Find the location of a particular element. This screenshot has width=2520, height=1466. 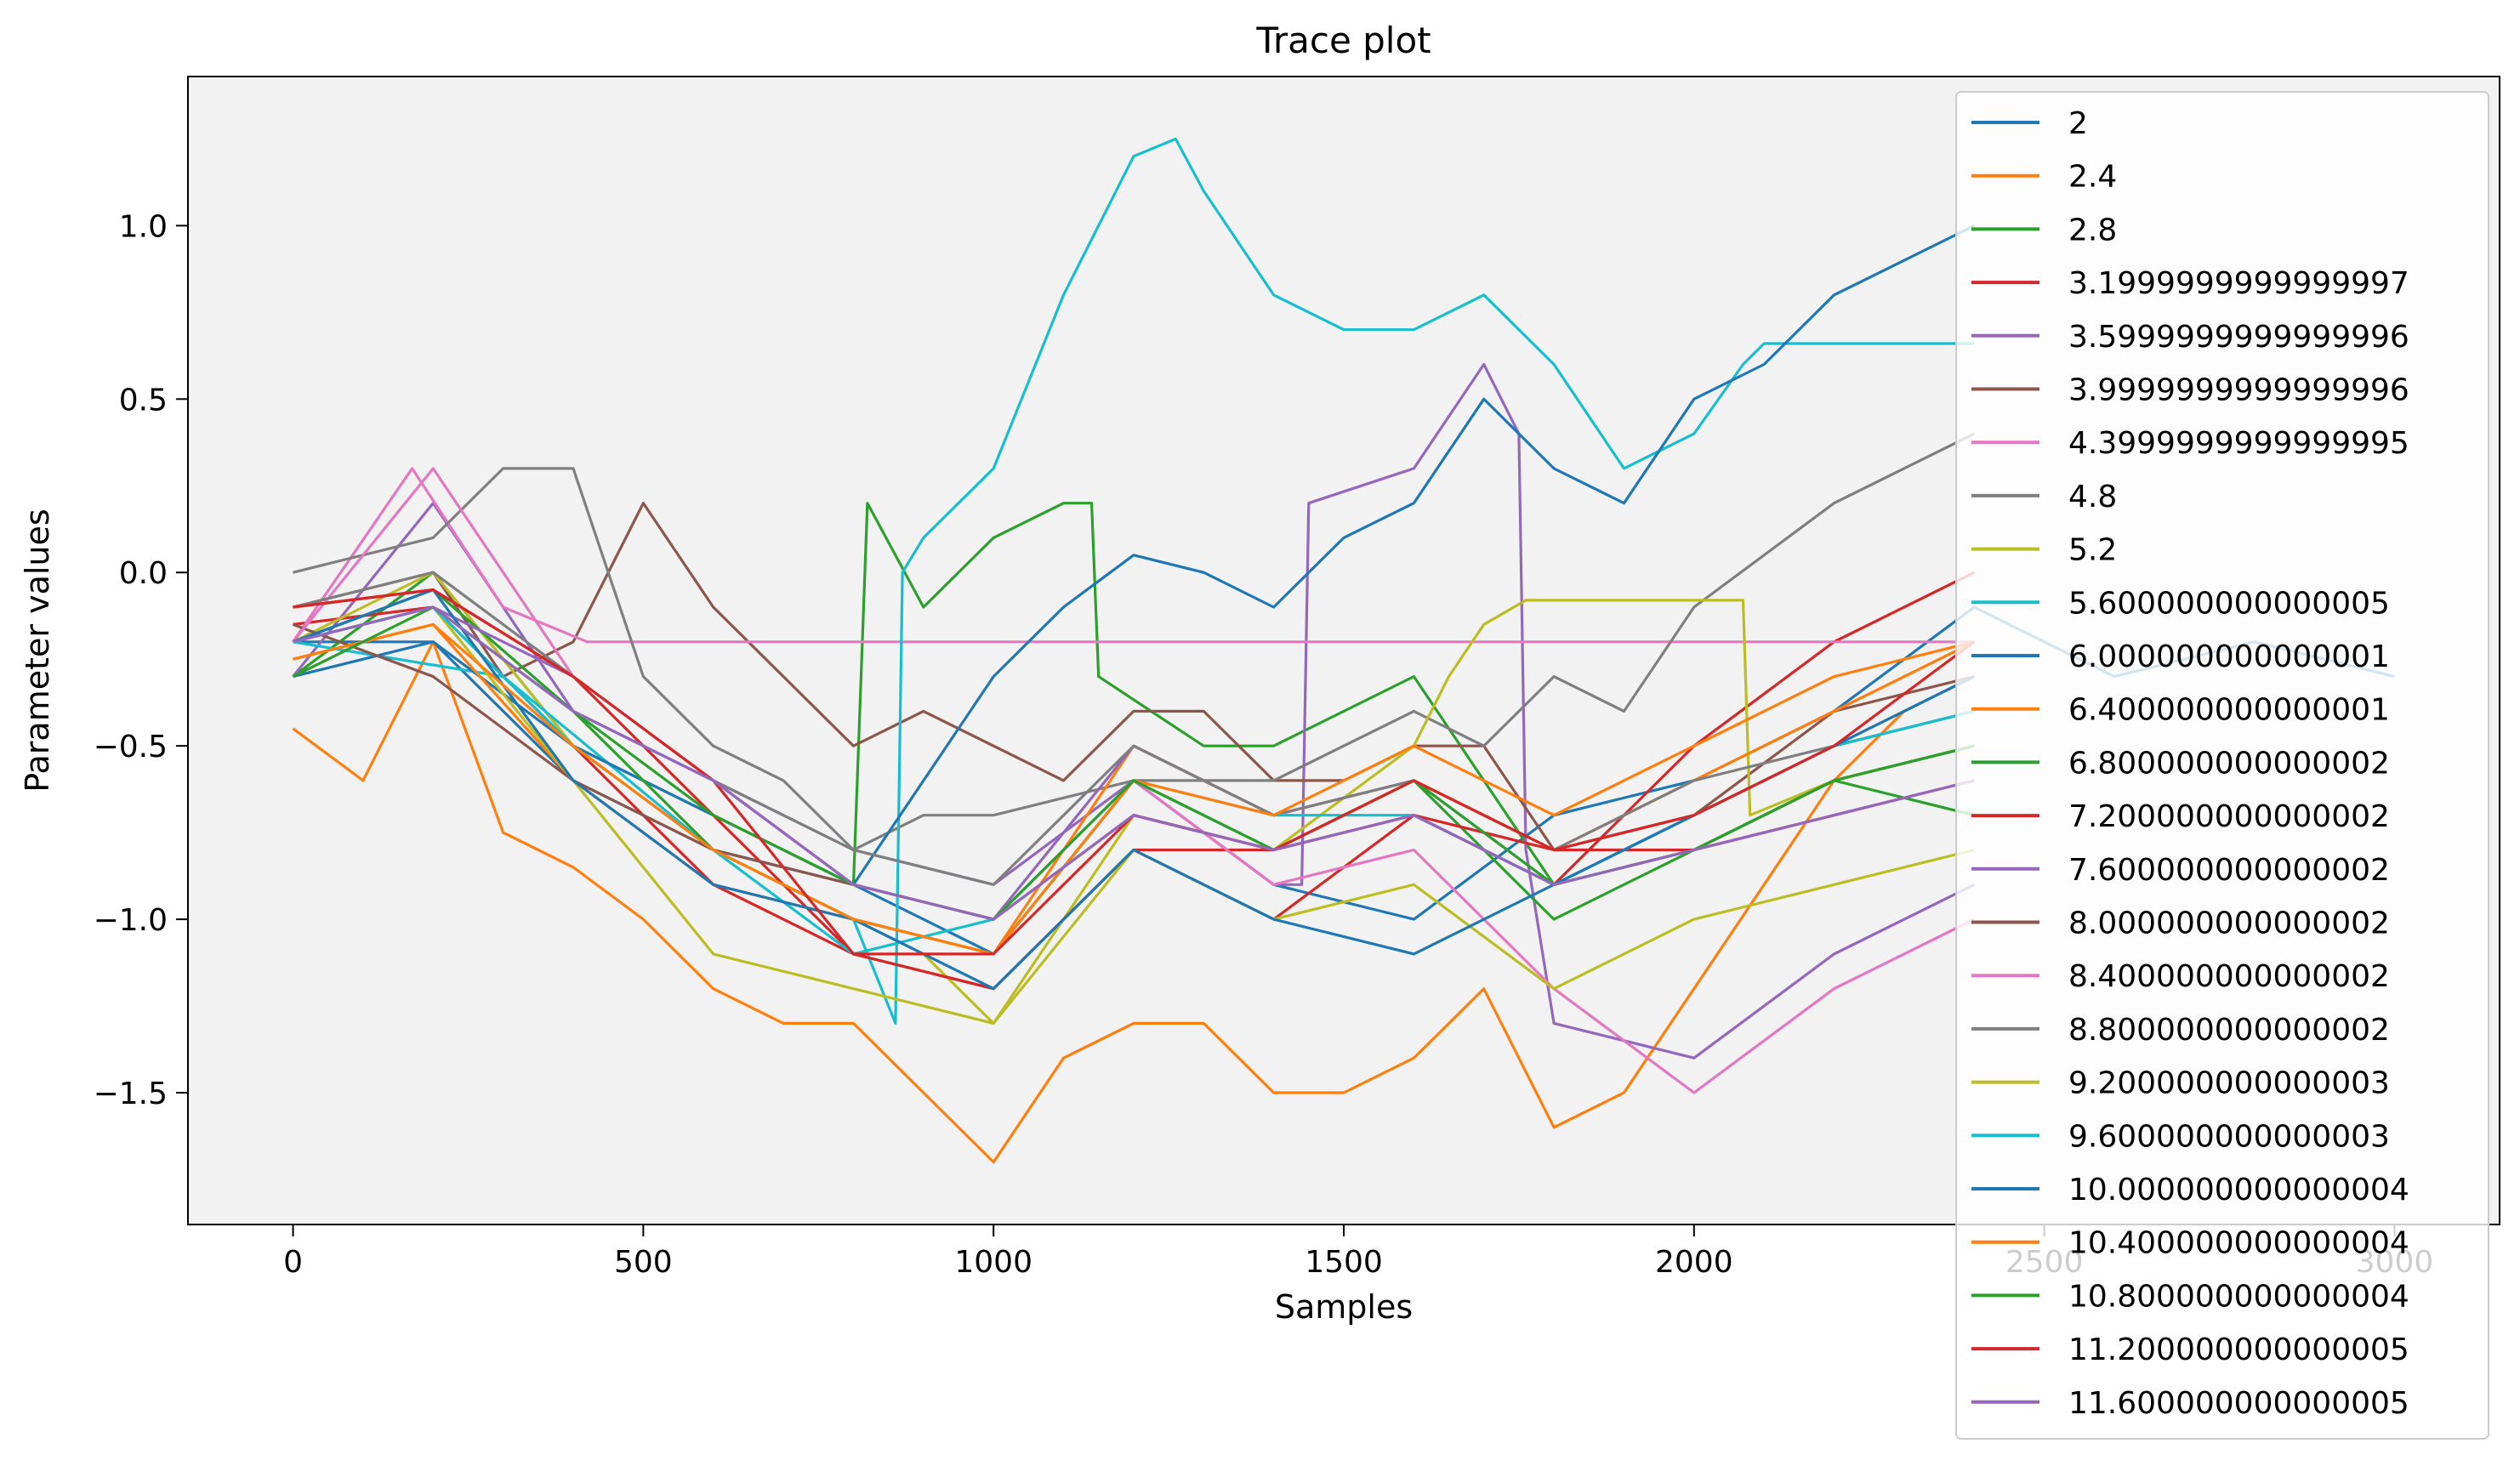

legend-label: 8.400000000000002 is located at coordinates (2229, 977).